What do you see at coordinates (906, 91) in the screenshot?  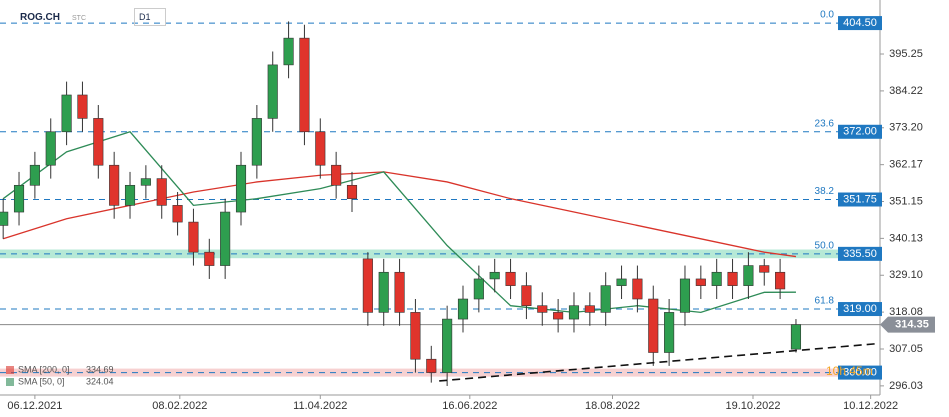 I see `y-tick-label: 384.22` at bounding box center [906, 91].